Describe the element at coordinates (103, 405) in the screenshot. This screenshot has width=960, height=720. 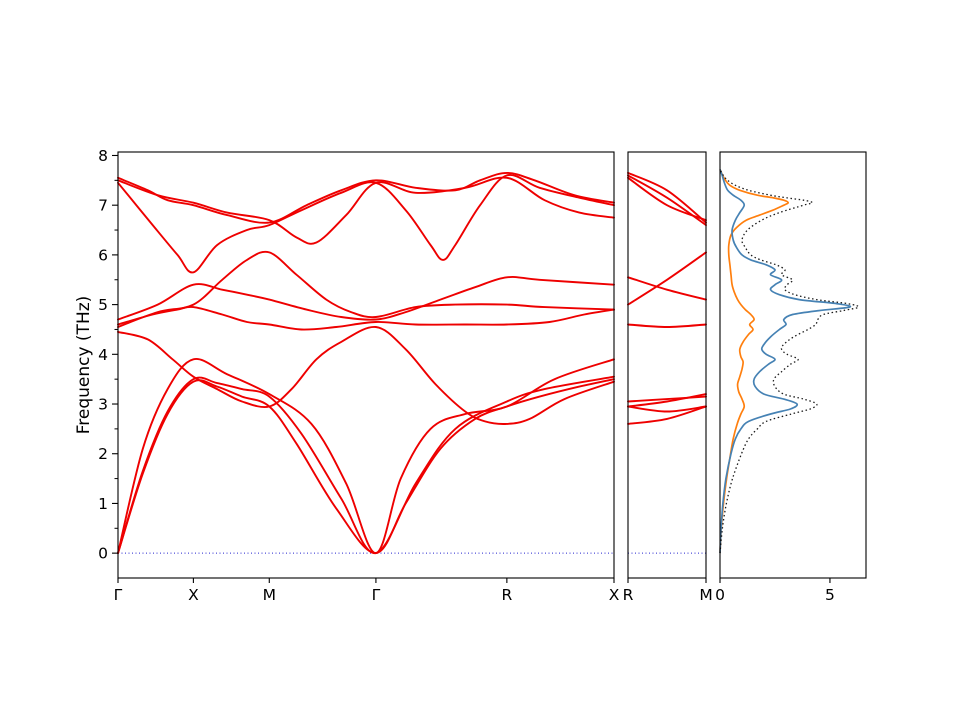
I see `y-tick-label: 3` at that location.